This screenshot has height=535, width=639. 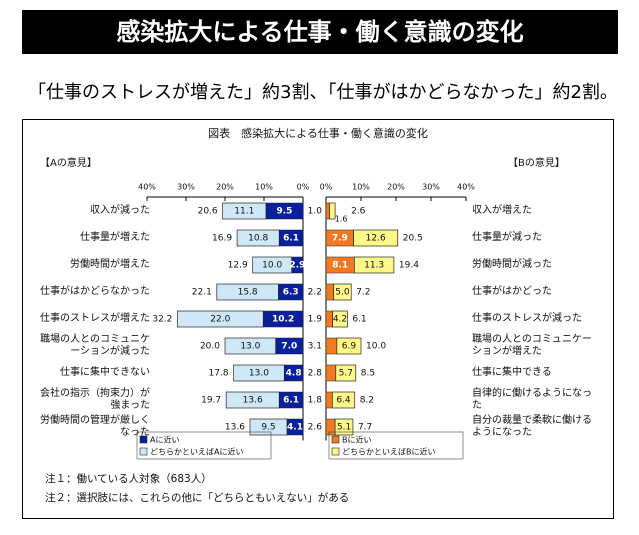 I want to click on value-label: 6.4, so click(x=343, y=401).